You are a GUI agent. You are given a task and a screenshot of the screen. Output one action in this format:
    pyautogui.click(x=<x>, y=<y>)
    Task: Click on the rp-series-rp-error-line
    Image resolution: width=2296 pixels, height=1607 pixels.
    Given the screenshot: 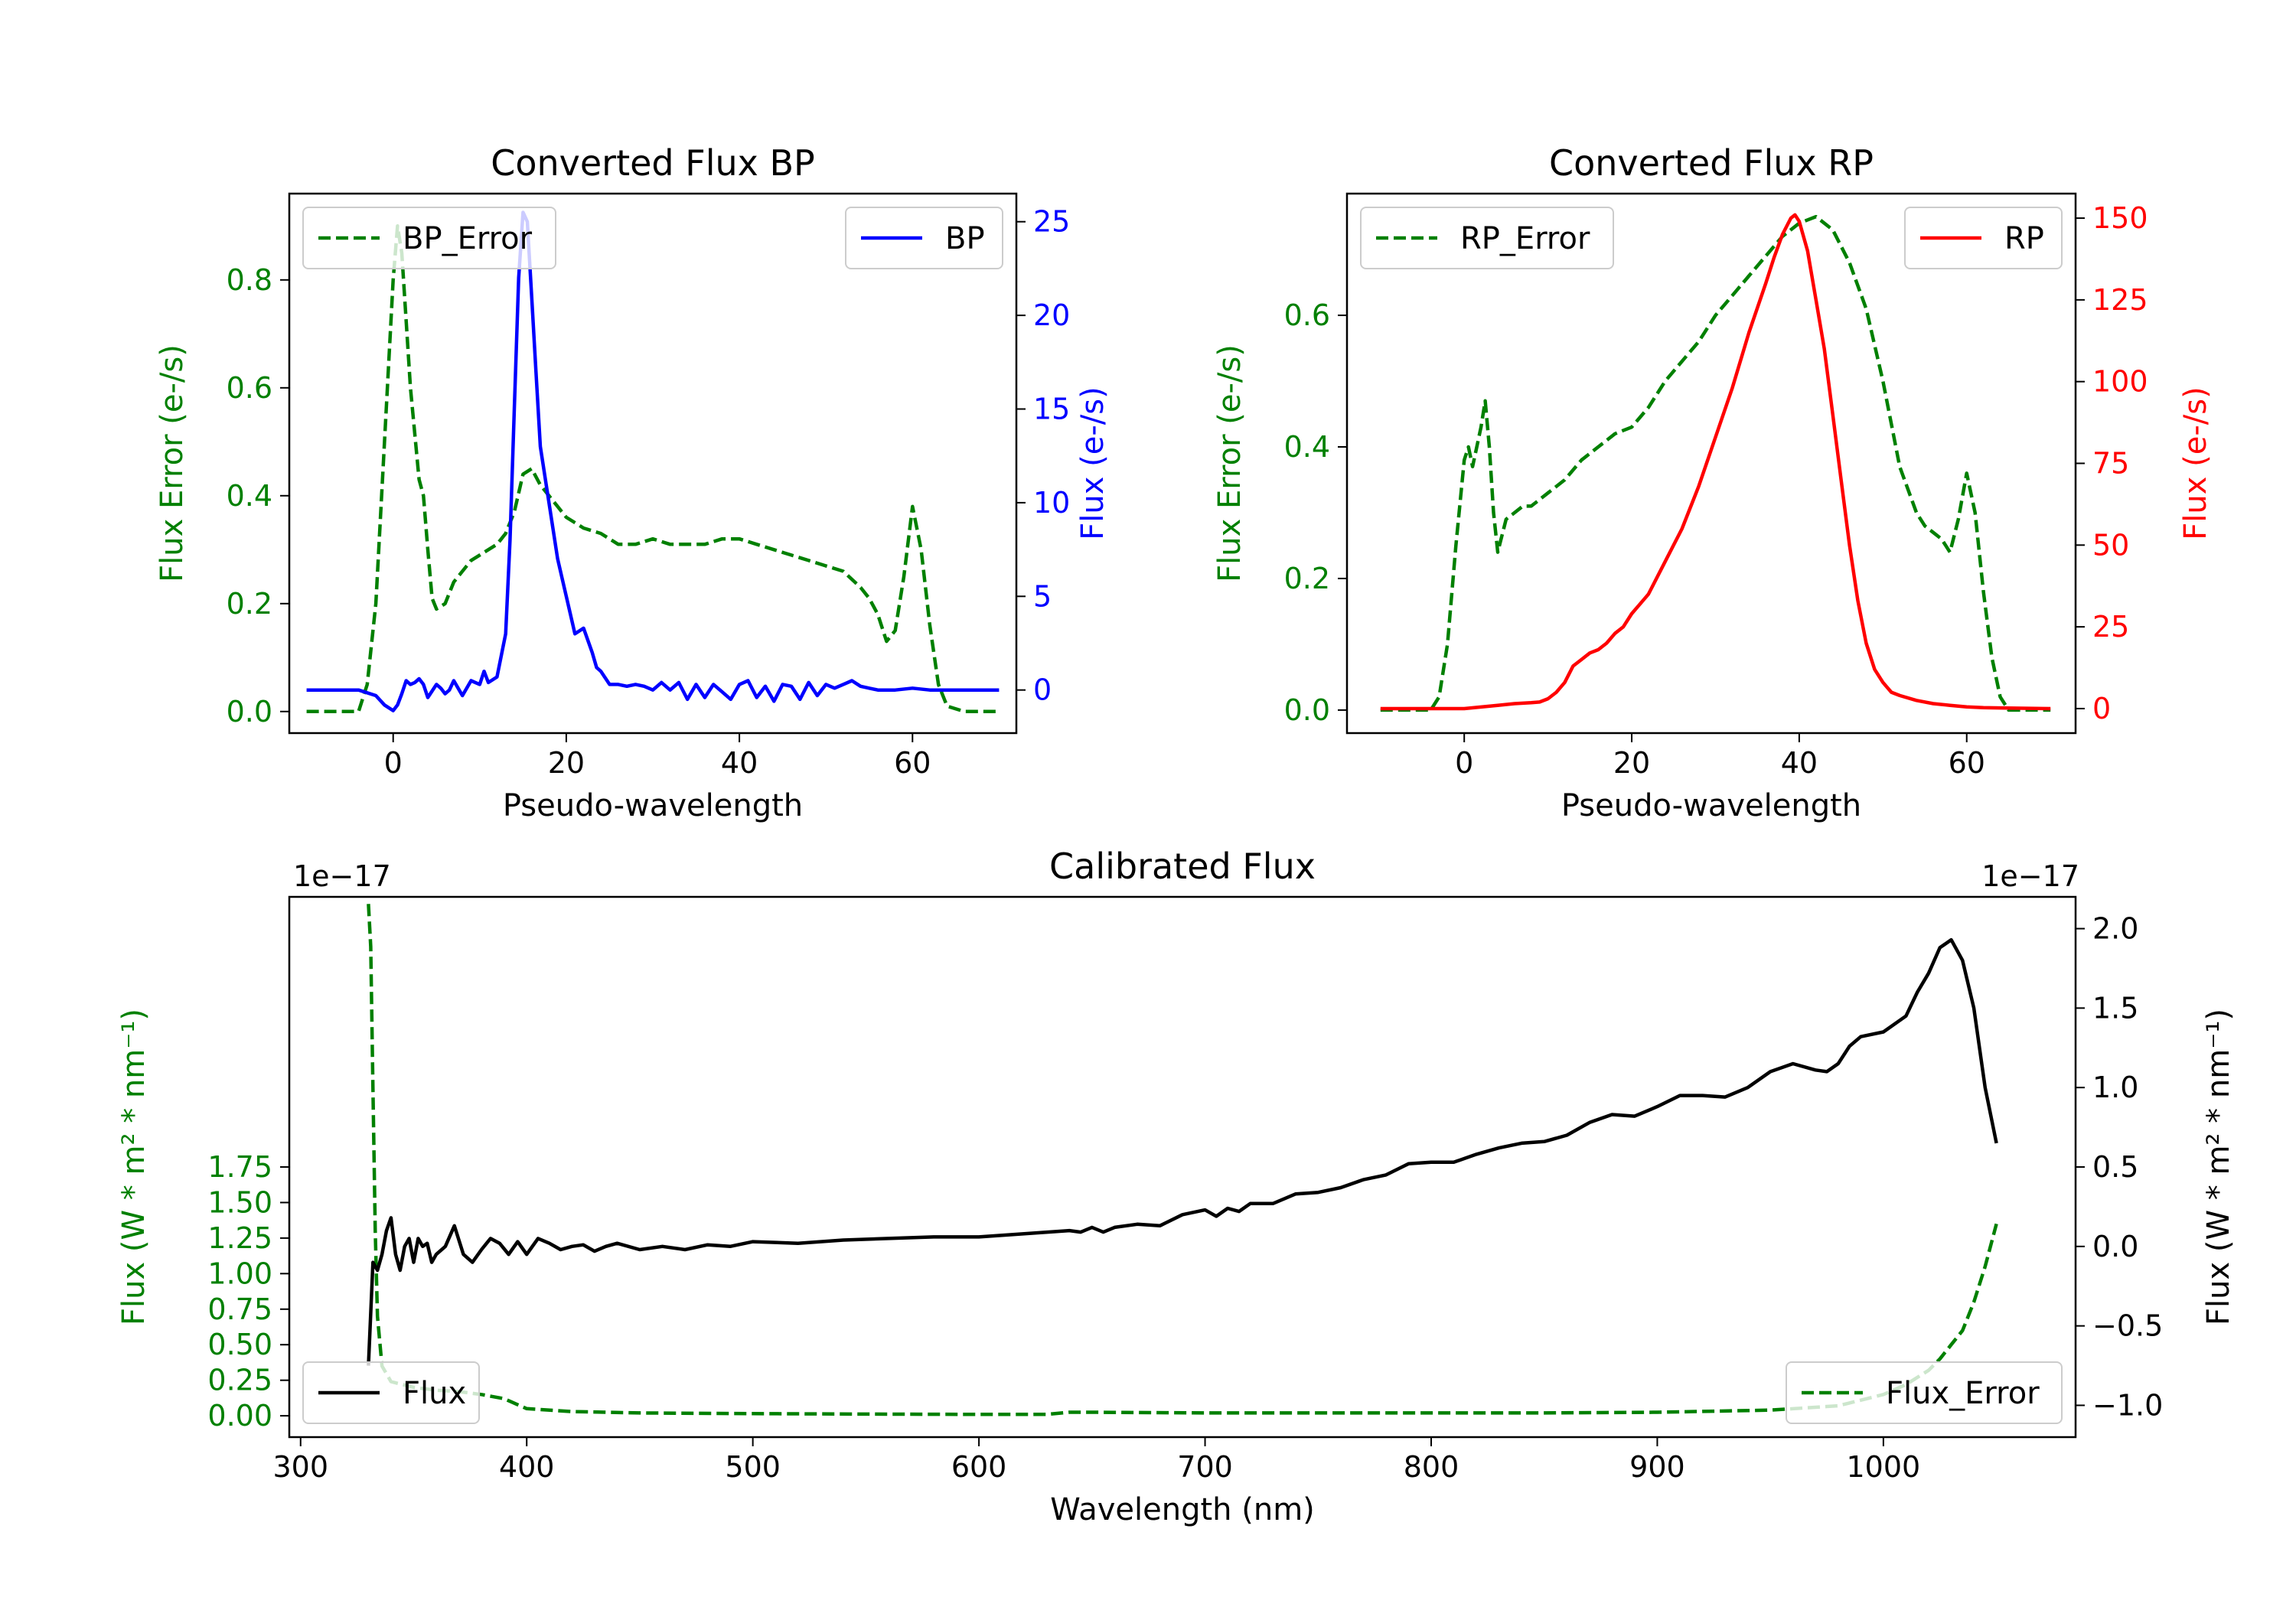 What is the action you would take?
    pyautogui.click(x=1715, y=463)
    